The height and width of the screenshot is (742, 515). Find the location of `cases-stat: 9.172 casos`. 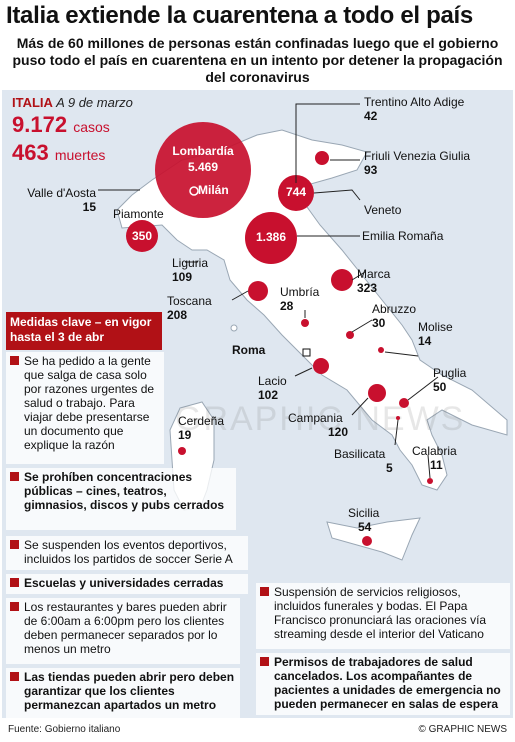

cases-stat: 9.172 casos is located at coordinates (61, 125).